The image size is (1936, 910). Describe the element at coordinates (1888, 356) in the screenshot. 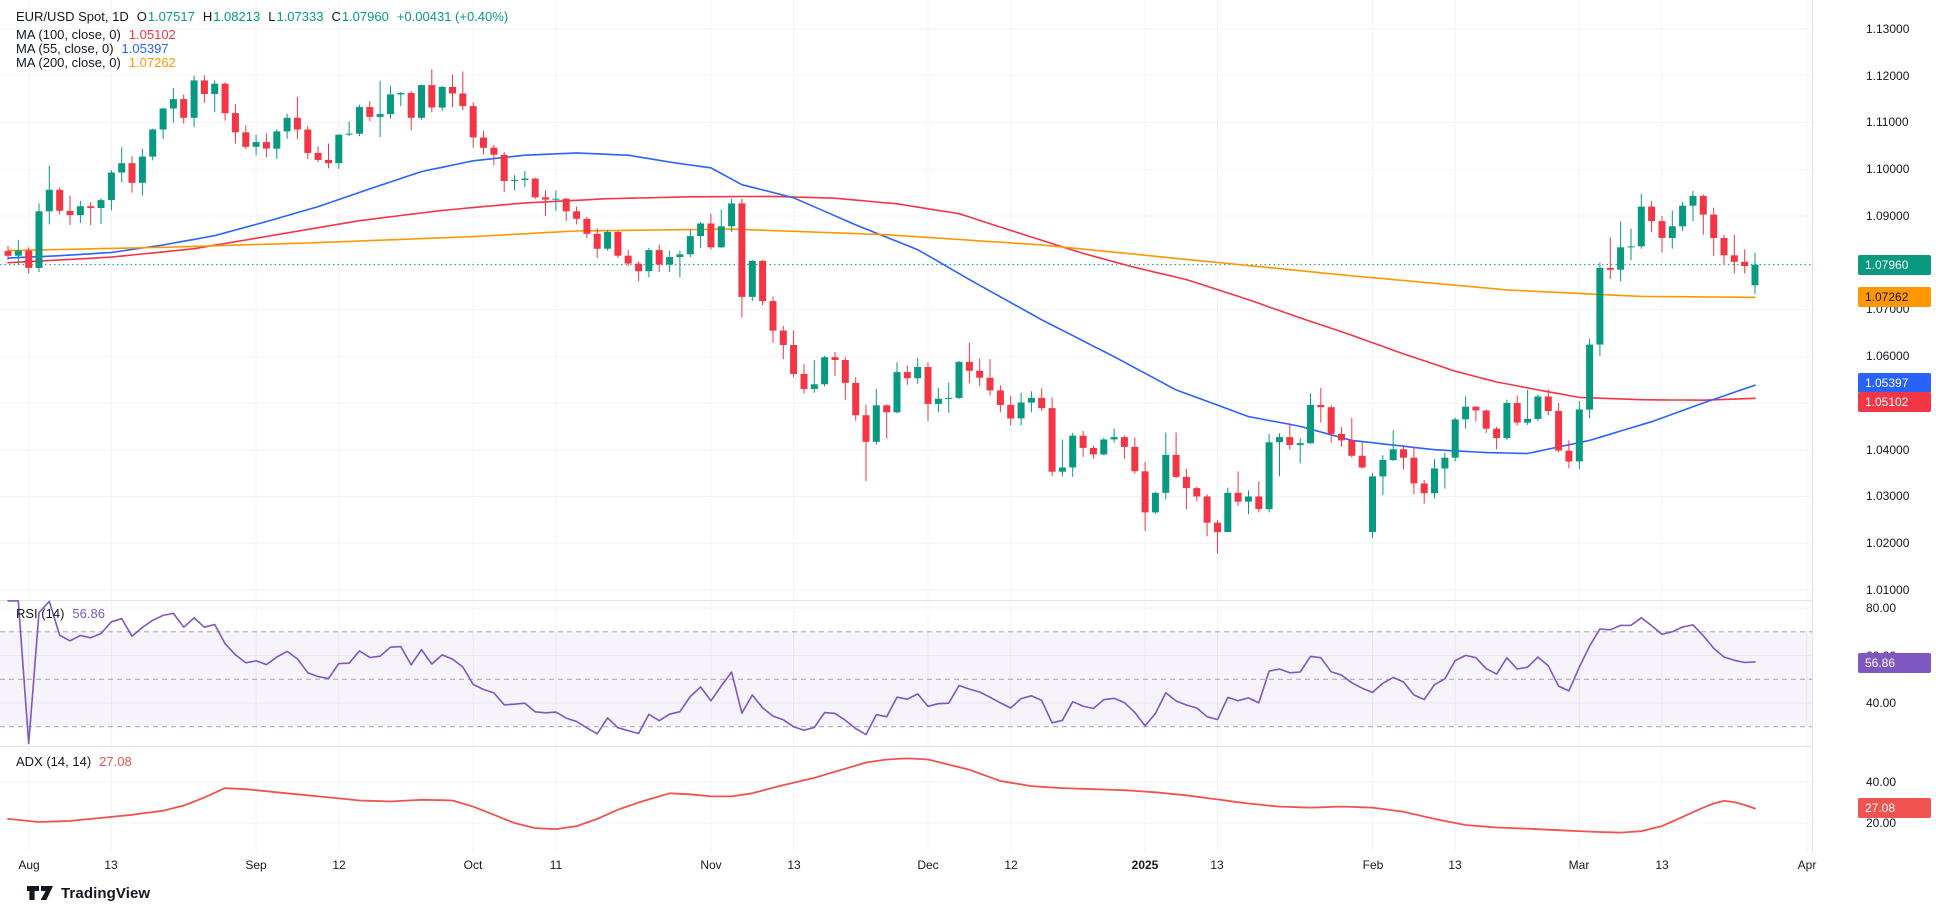

I see `price-axis-label: 1.06000` at that location.